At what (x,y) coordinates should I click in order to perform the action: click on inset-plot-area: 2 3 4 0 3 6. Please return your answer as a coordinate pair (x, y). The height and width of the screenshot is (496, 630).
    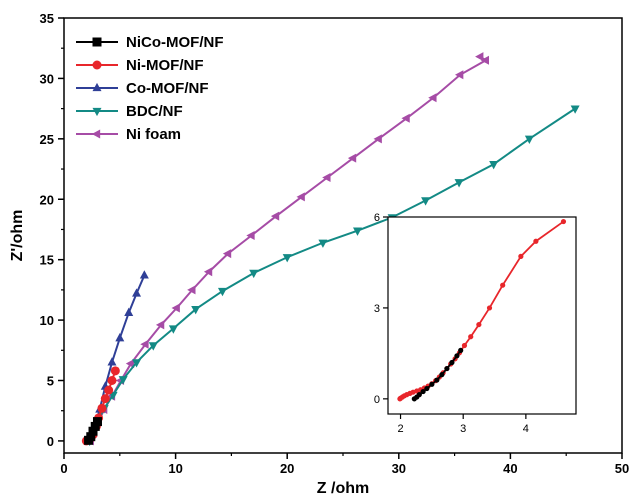
    Looking at the image, I should click on (475, 323).